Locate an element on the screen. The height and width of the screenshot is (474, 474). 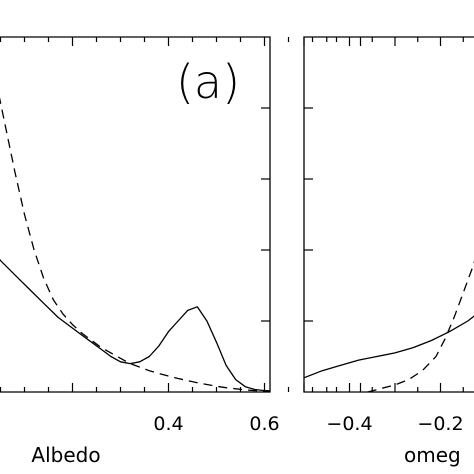
x-tick-label: 0.4 is located at coordinates (168, 424).